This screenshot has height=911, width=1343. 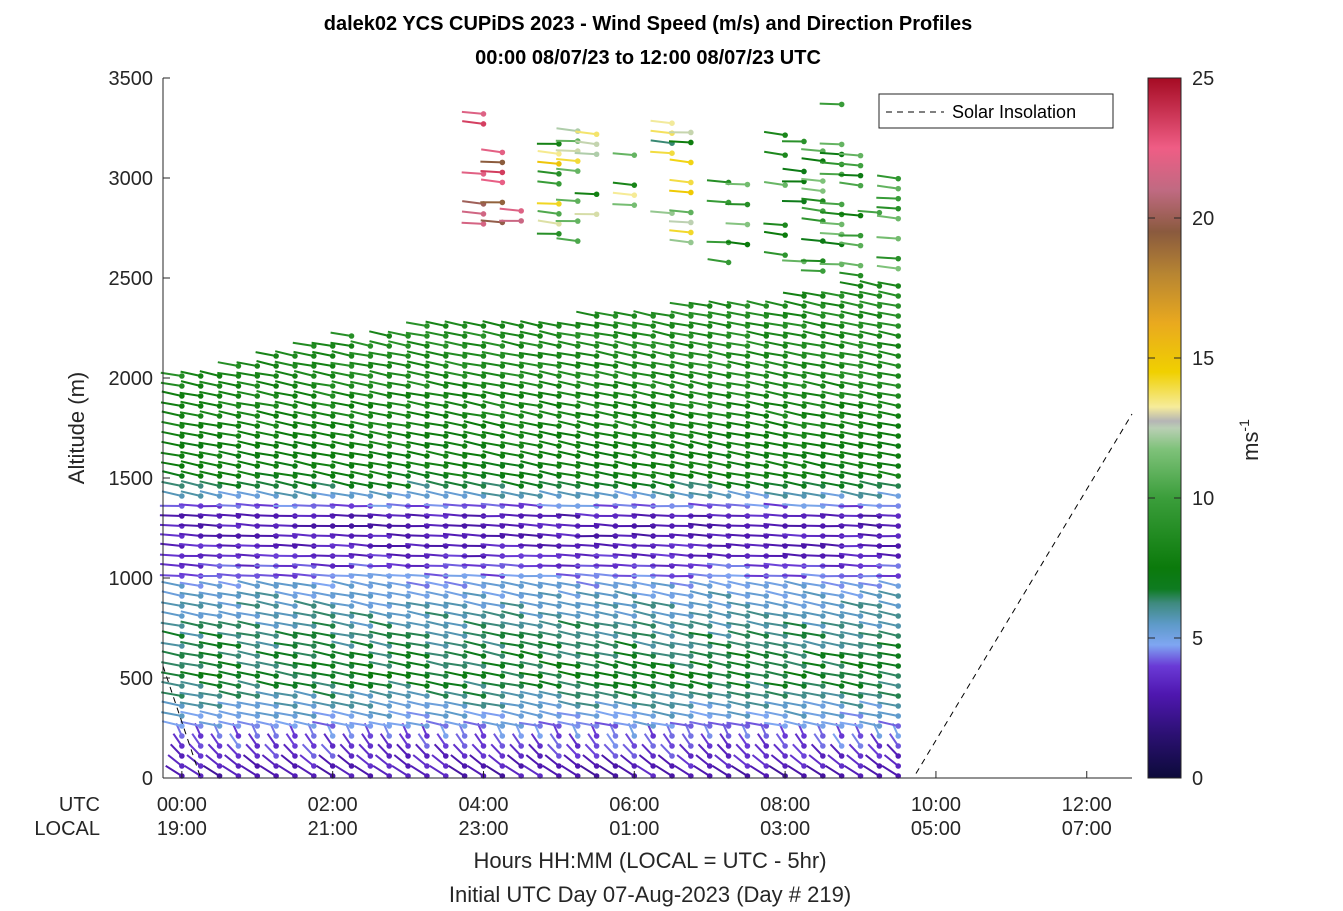 I want to click on x-tick-label-utc: 12:00, so click(x=1087, y=805).